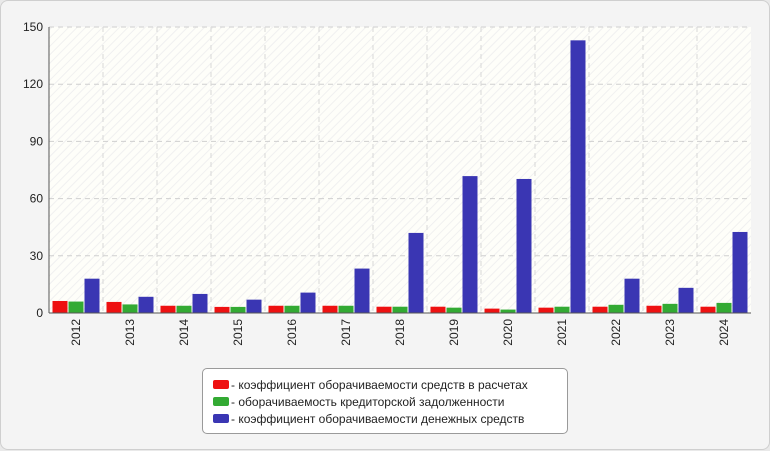 Image resolution: width=770 pixels, height=451 pixels. Describe the element at coordinates (454, 332) in the screenshot. I see `x-tick-label: 2019` at that location.